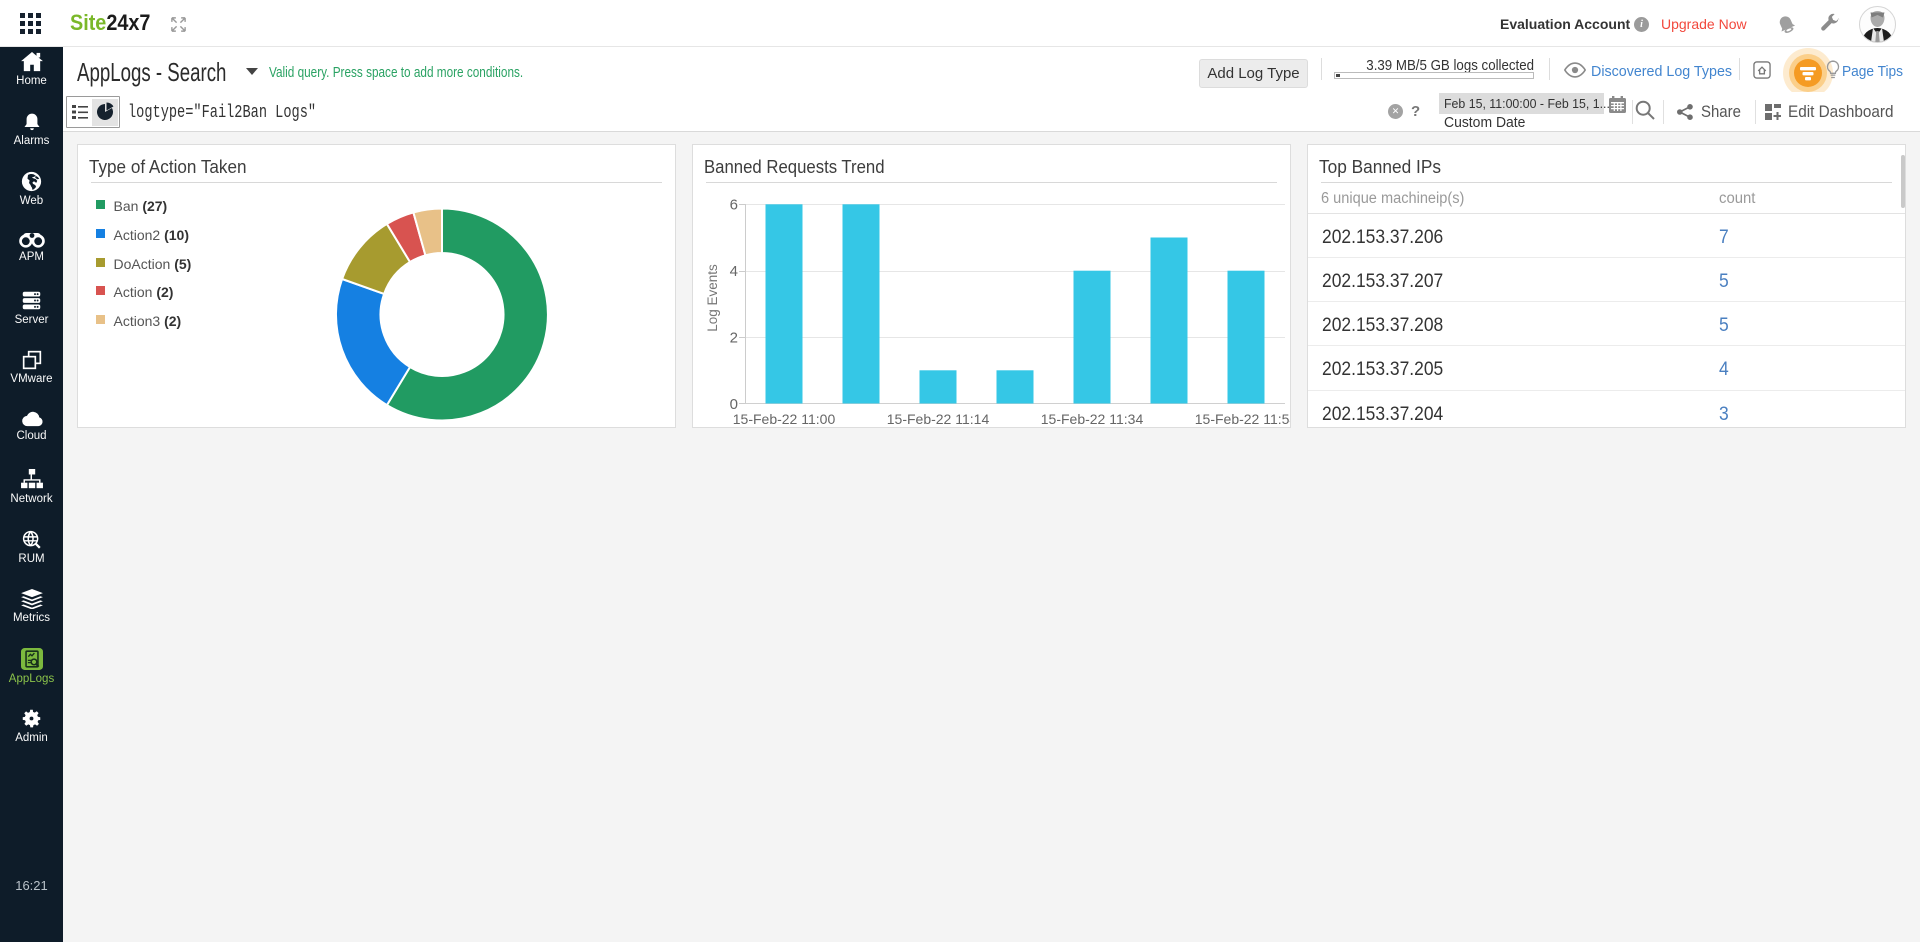 The width and height of the screenshot is (1920, 942). What do you see at coordinates (734, 271) in the screenshot?
I see `svg-text: 4` at bounding box center [734, 271].